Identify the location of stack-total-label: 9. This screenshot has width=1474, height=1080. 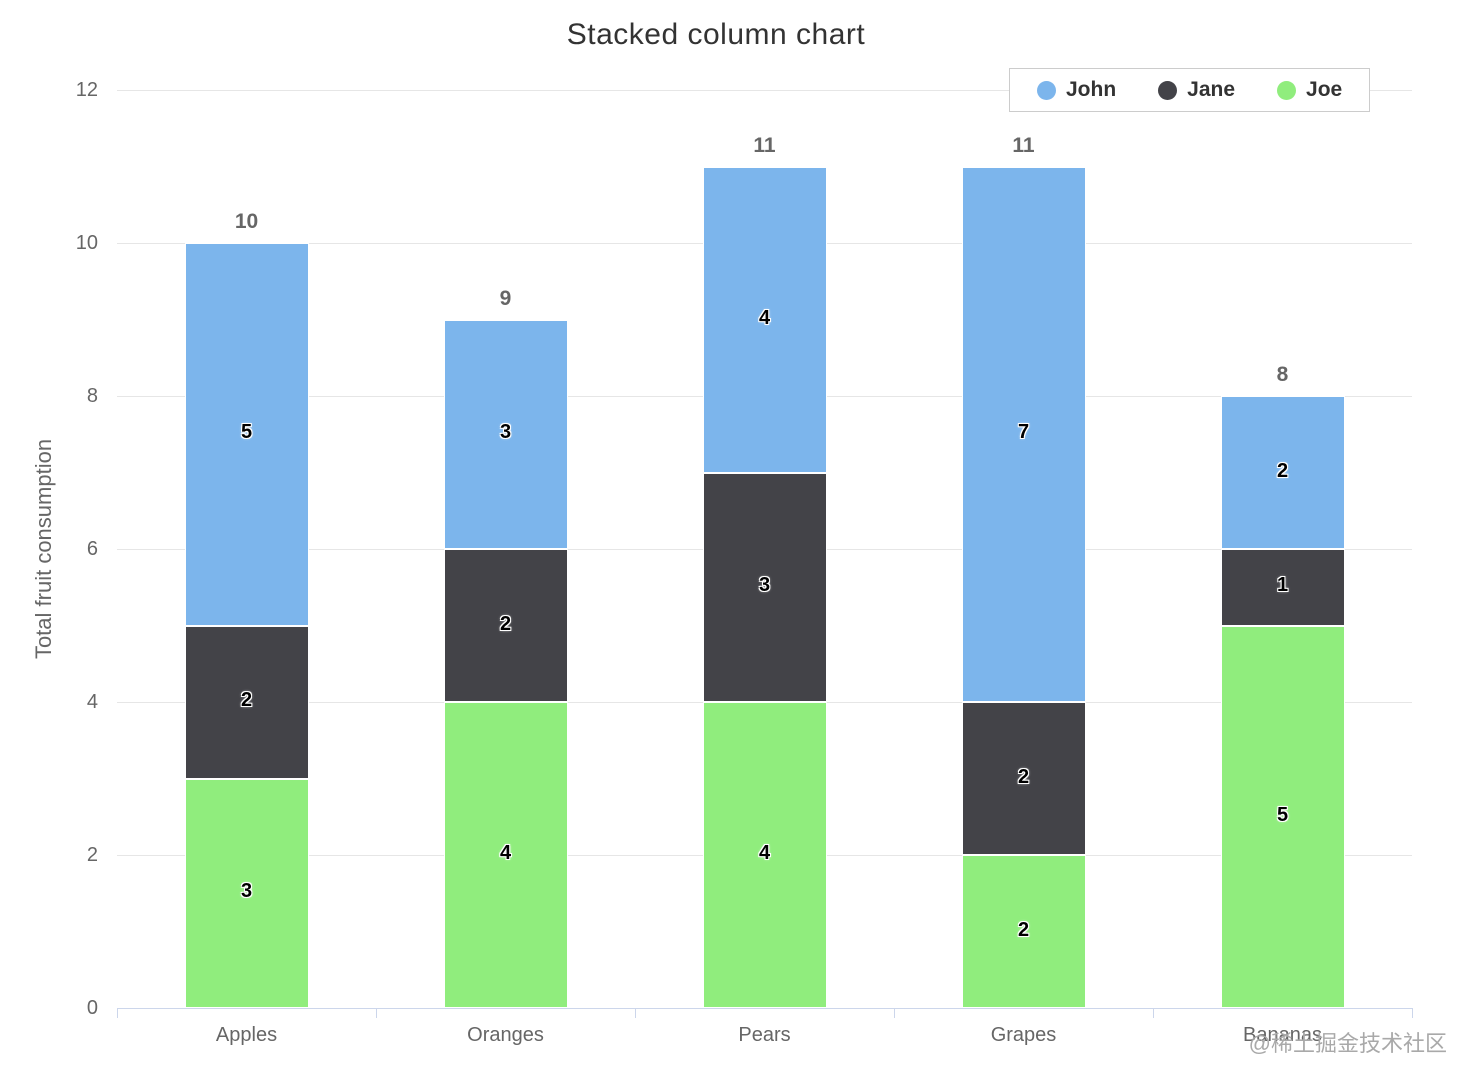
(505, 298).